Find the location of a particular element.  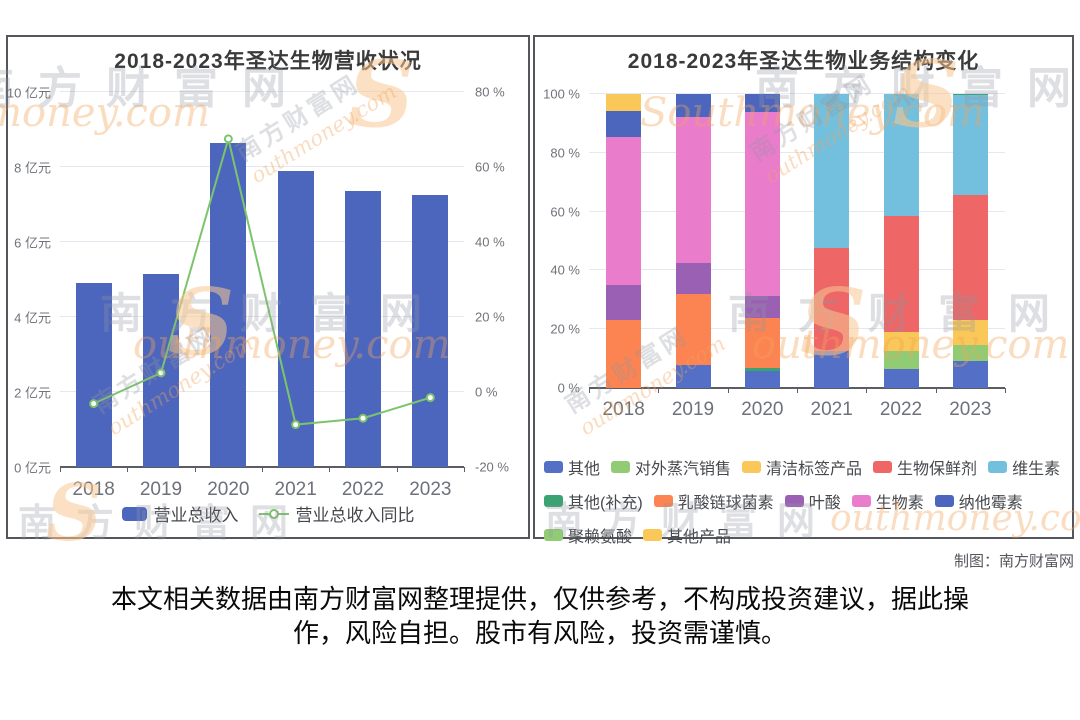

segment-对外蒸汽销售-2023 is located at coordinates (970, 353).